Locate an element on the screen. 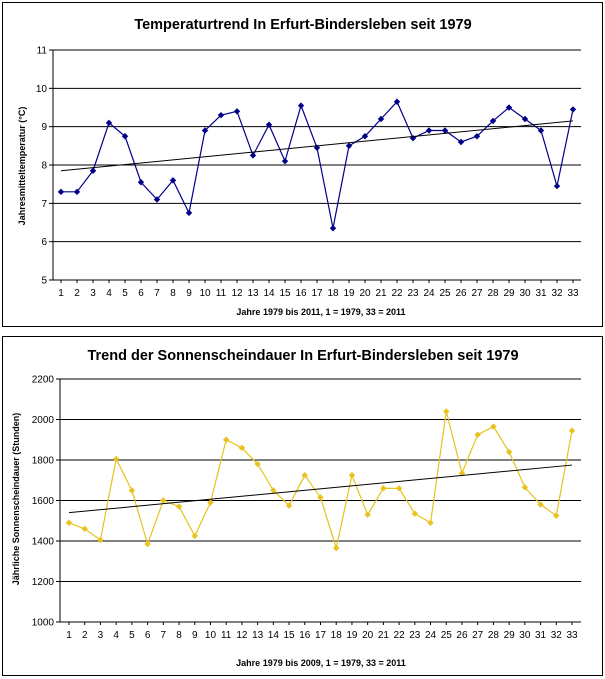  x-tick-label: 28 is located at coordinates (493, 293).